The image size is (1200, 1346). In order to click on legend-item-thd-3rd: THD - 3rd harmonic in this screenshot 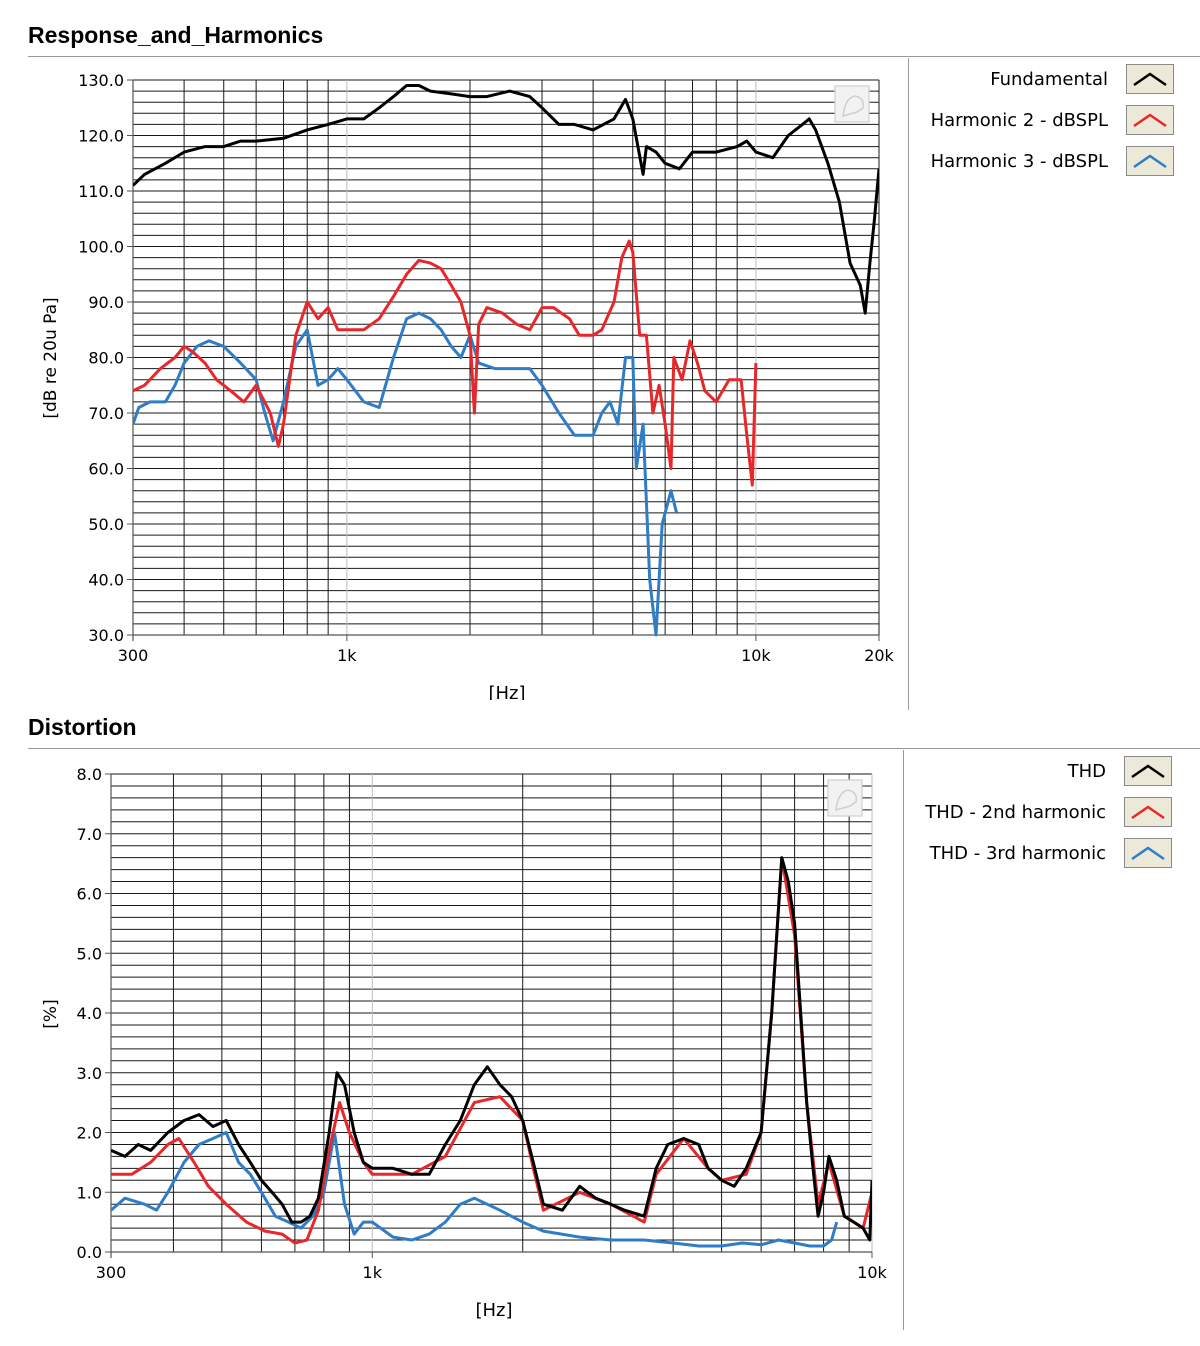, I will do `click(1051, 853)`.